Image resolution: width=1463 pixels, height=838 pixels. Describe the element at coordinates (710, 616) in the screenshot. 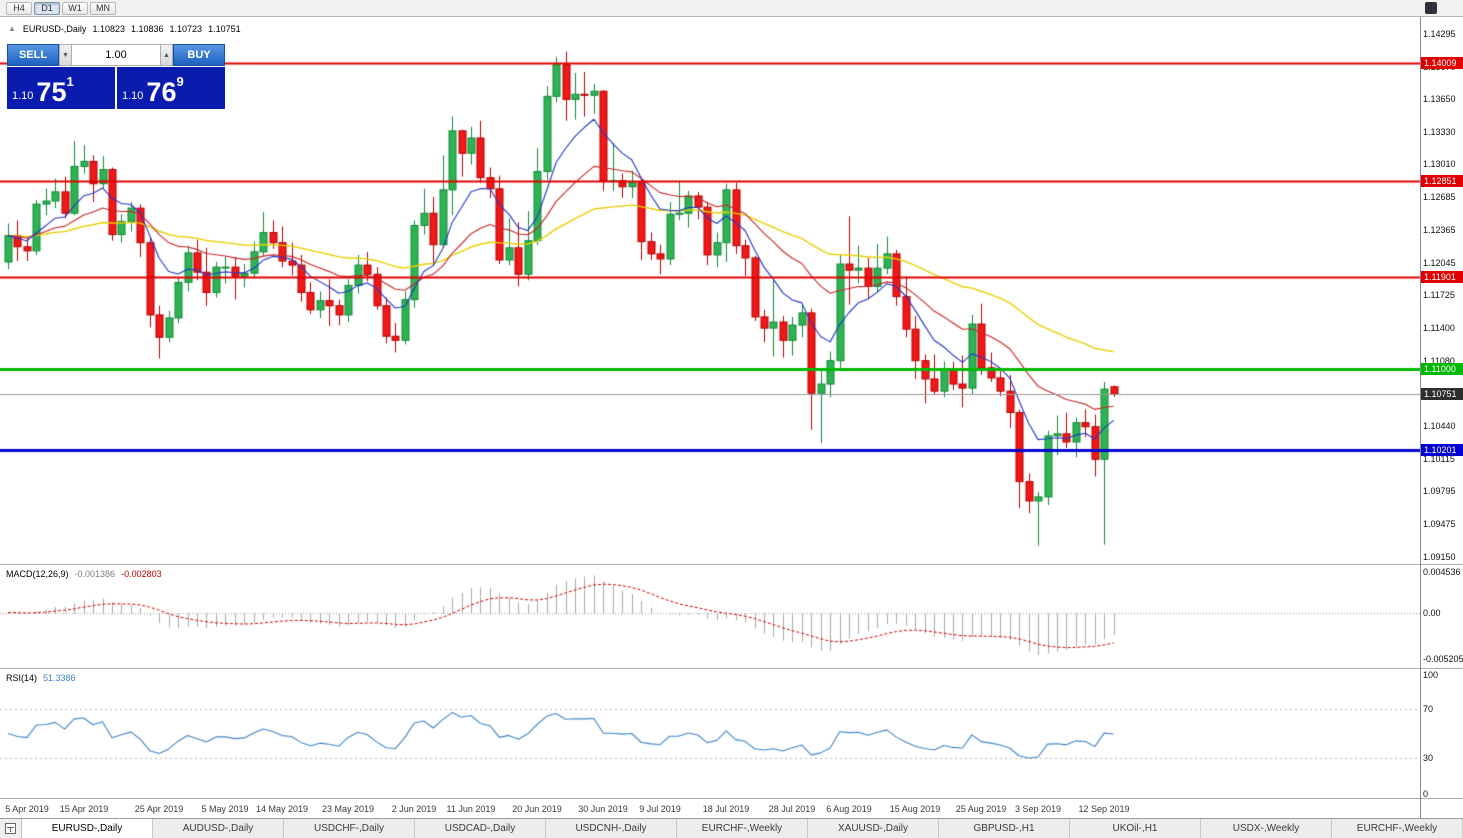

I see `macd-indicator-canvas` at that location.